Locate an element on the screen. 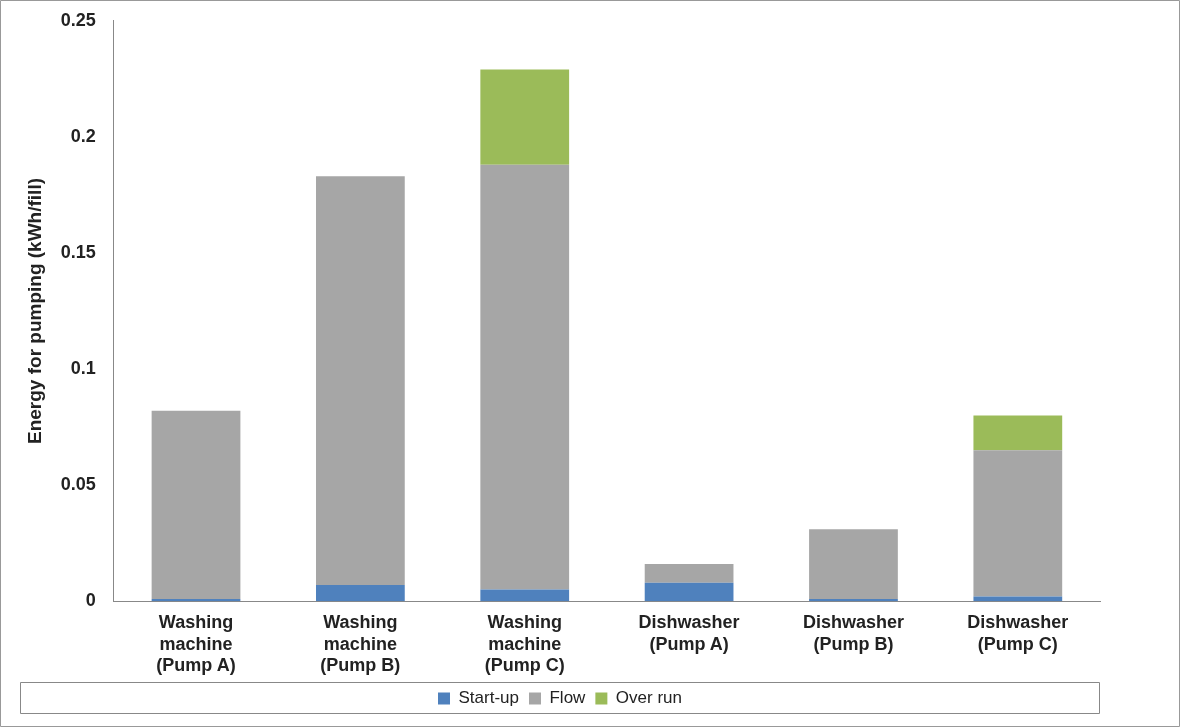 This screenshot has width=1180, height=727. x-tick-label: Washing machine (Pump C) is located at coordinates (524, 643).